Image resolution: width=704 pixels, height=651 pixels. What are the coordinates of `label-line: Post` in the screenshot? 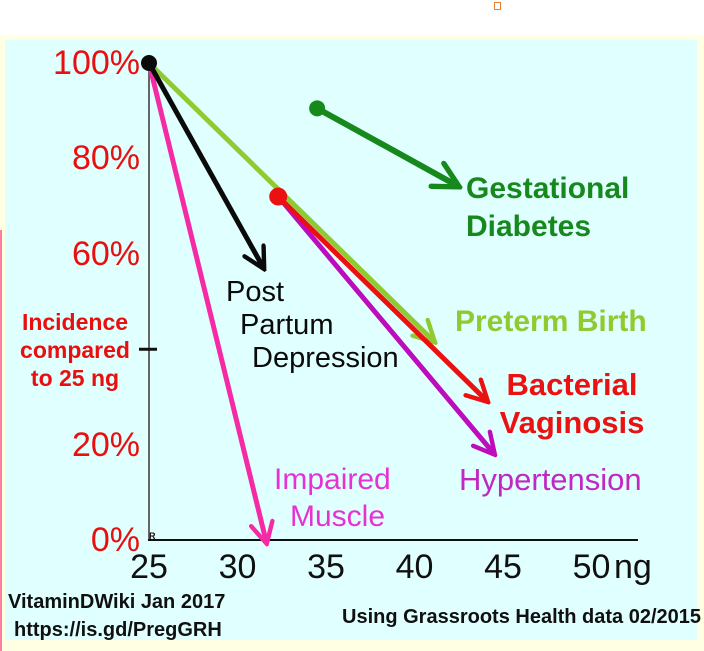 It's located at (255, 292).